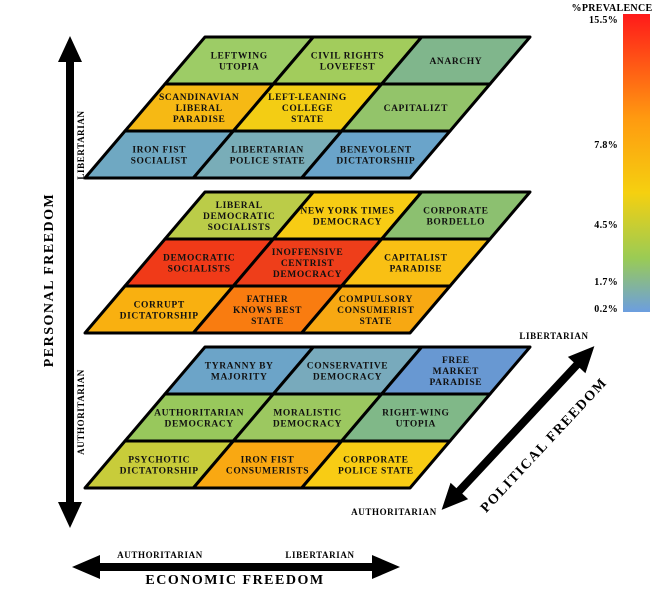 The image size is (661, 601). I want to click on cell-label: ANARCHY, so click(455, 62).